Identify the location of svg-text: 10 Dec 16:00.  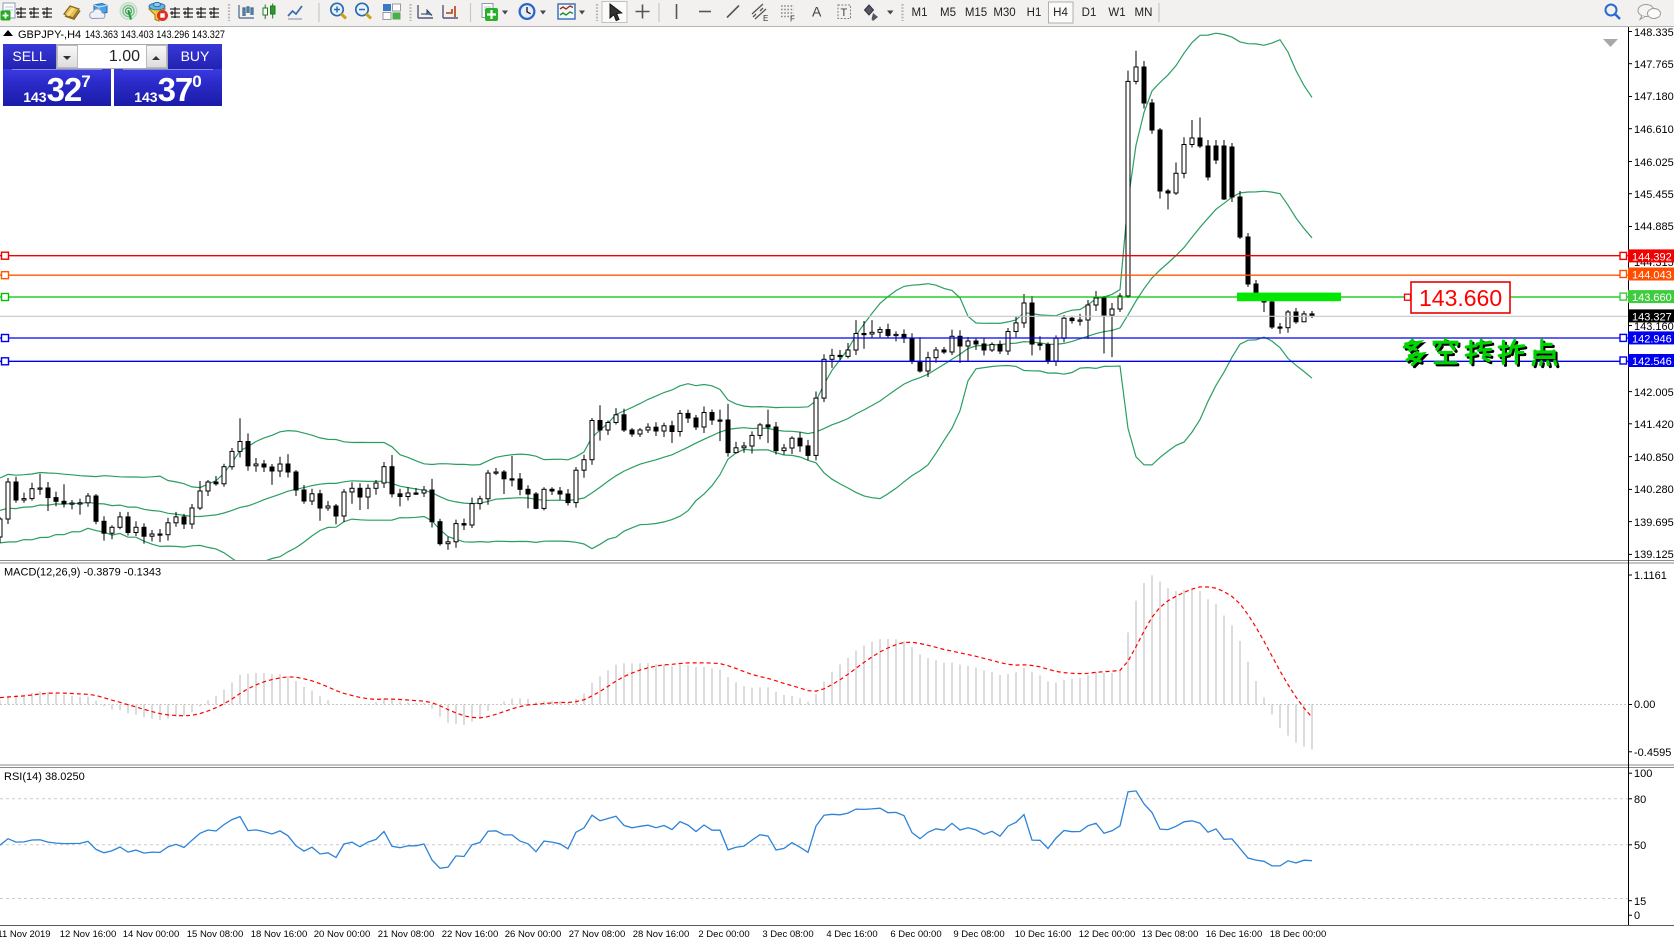
(1043, 934).